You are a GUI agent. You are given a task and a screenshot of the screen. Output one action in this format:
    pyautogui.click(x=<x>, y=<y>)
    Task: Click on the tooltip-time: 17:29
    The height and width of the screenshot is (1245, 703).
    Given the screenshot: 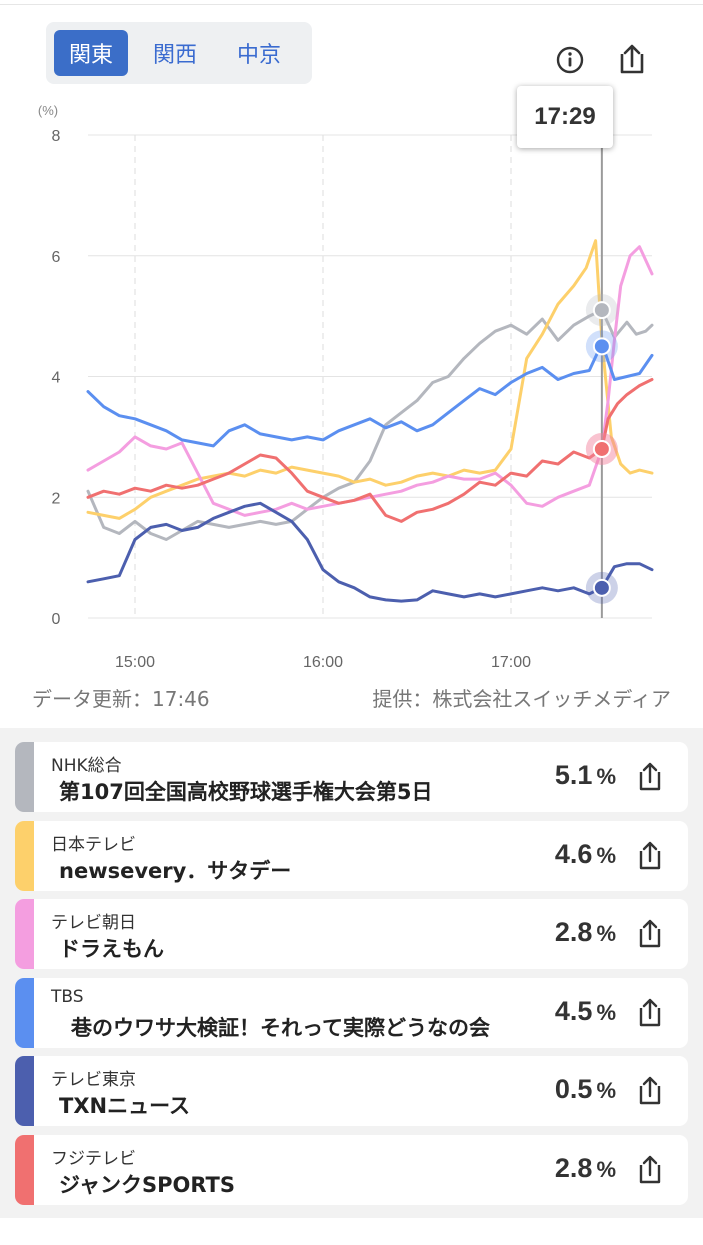 What is the action you would take?
    pyautogui.click(x=565, y=116)
    